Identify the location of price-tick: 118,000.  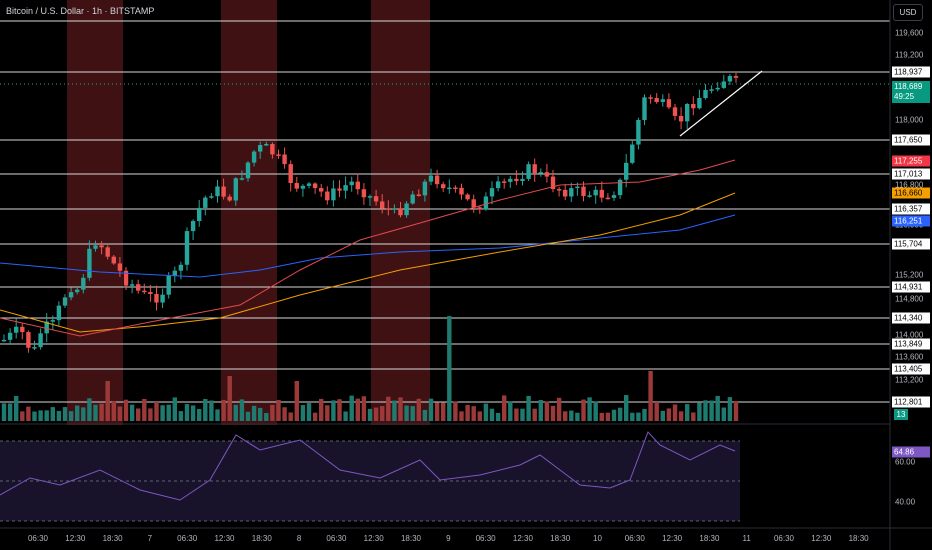
(909, 120).